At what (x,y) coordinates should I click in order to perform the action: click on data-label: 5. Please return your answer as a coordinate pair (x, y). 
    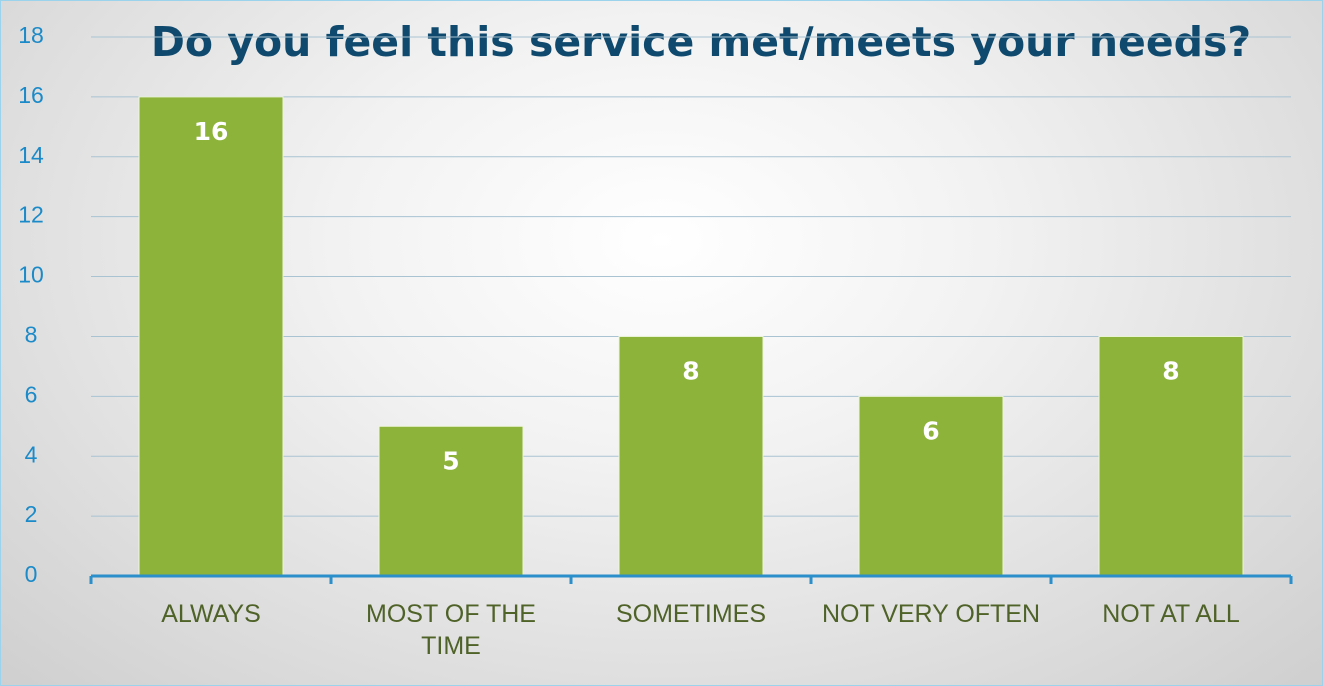
    Looking at the image, I should click on (450, 460).